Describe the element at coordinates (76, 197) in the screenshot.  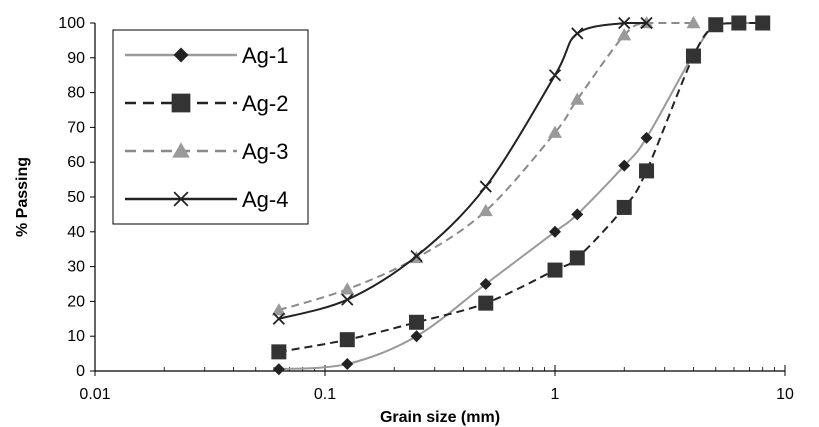
I see `y-tick-label: 50` at that location.